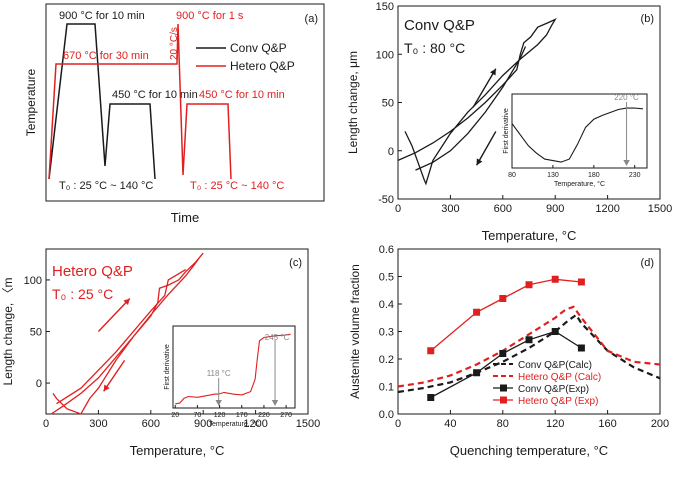 Image resolution: width=673 pixels, height=488 pixels. What do you see at coordinates (553, 175) in the screenshot?
I see `inset-x-tick-label: 130` at bounding box center [553, 175].